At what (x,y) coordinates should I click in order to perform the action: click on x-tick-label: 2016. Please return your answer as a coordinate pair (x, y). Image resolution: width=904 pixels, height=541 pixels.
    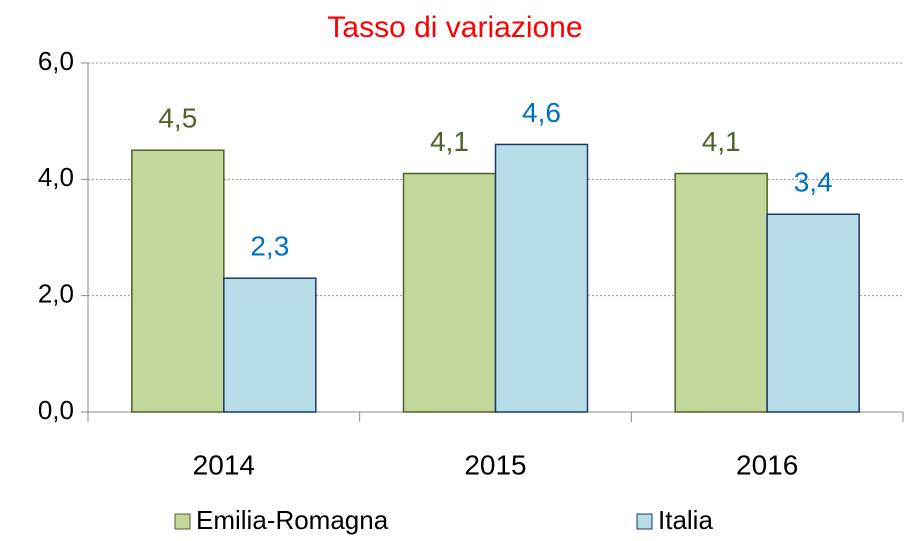
    Looking at the image, I should click on (767, 464).